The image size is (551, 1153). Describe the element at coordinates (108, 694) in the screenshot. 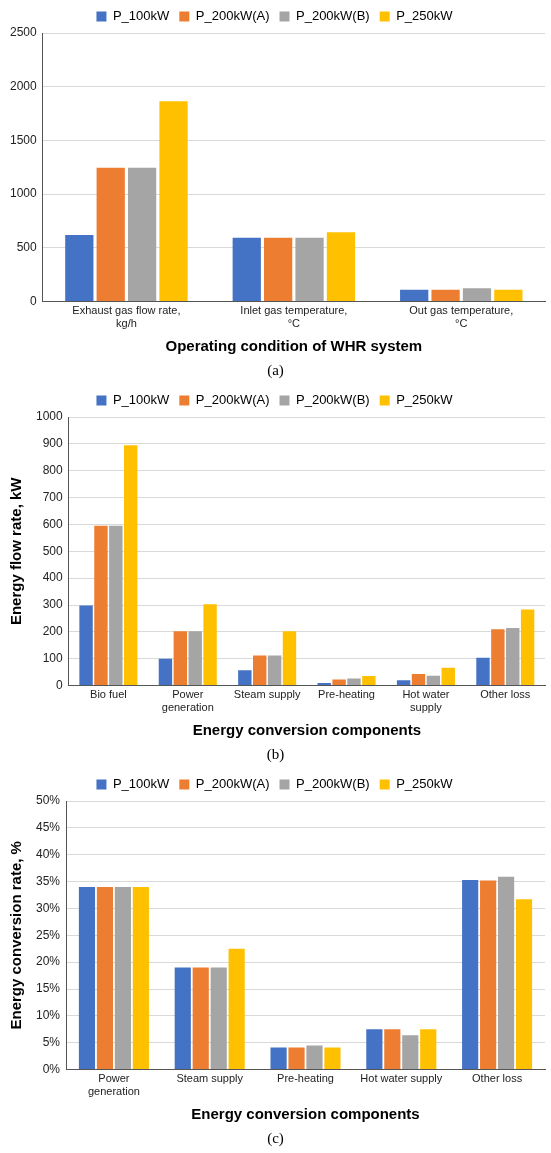

I see `x-tick-label: Bio fuel` at that location.